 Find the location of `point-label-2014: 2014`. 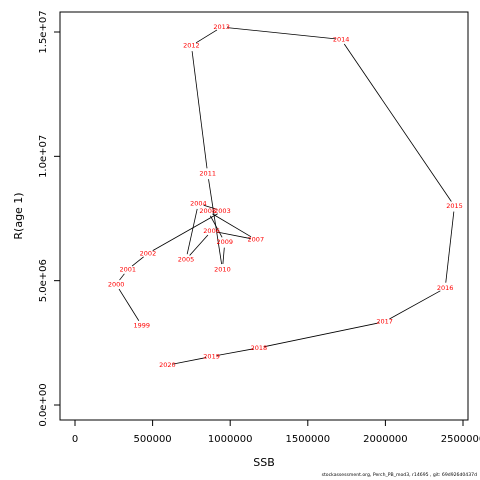

point-label-2014: 2014 is located at coordinates (341, 39).